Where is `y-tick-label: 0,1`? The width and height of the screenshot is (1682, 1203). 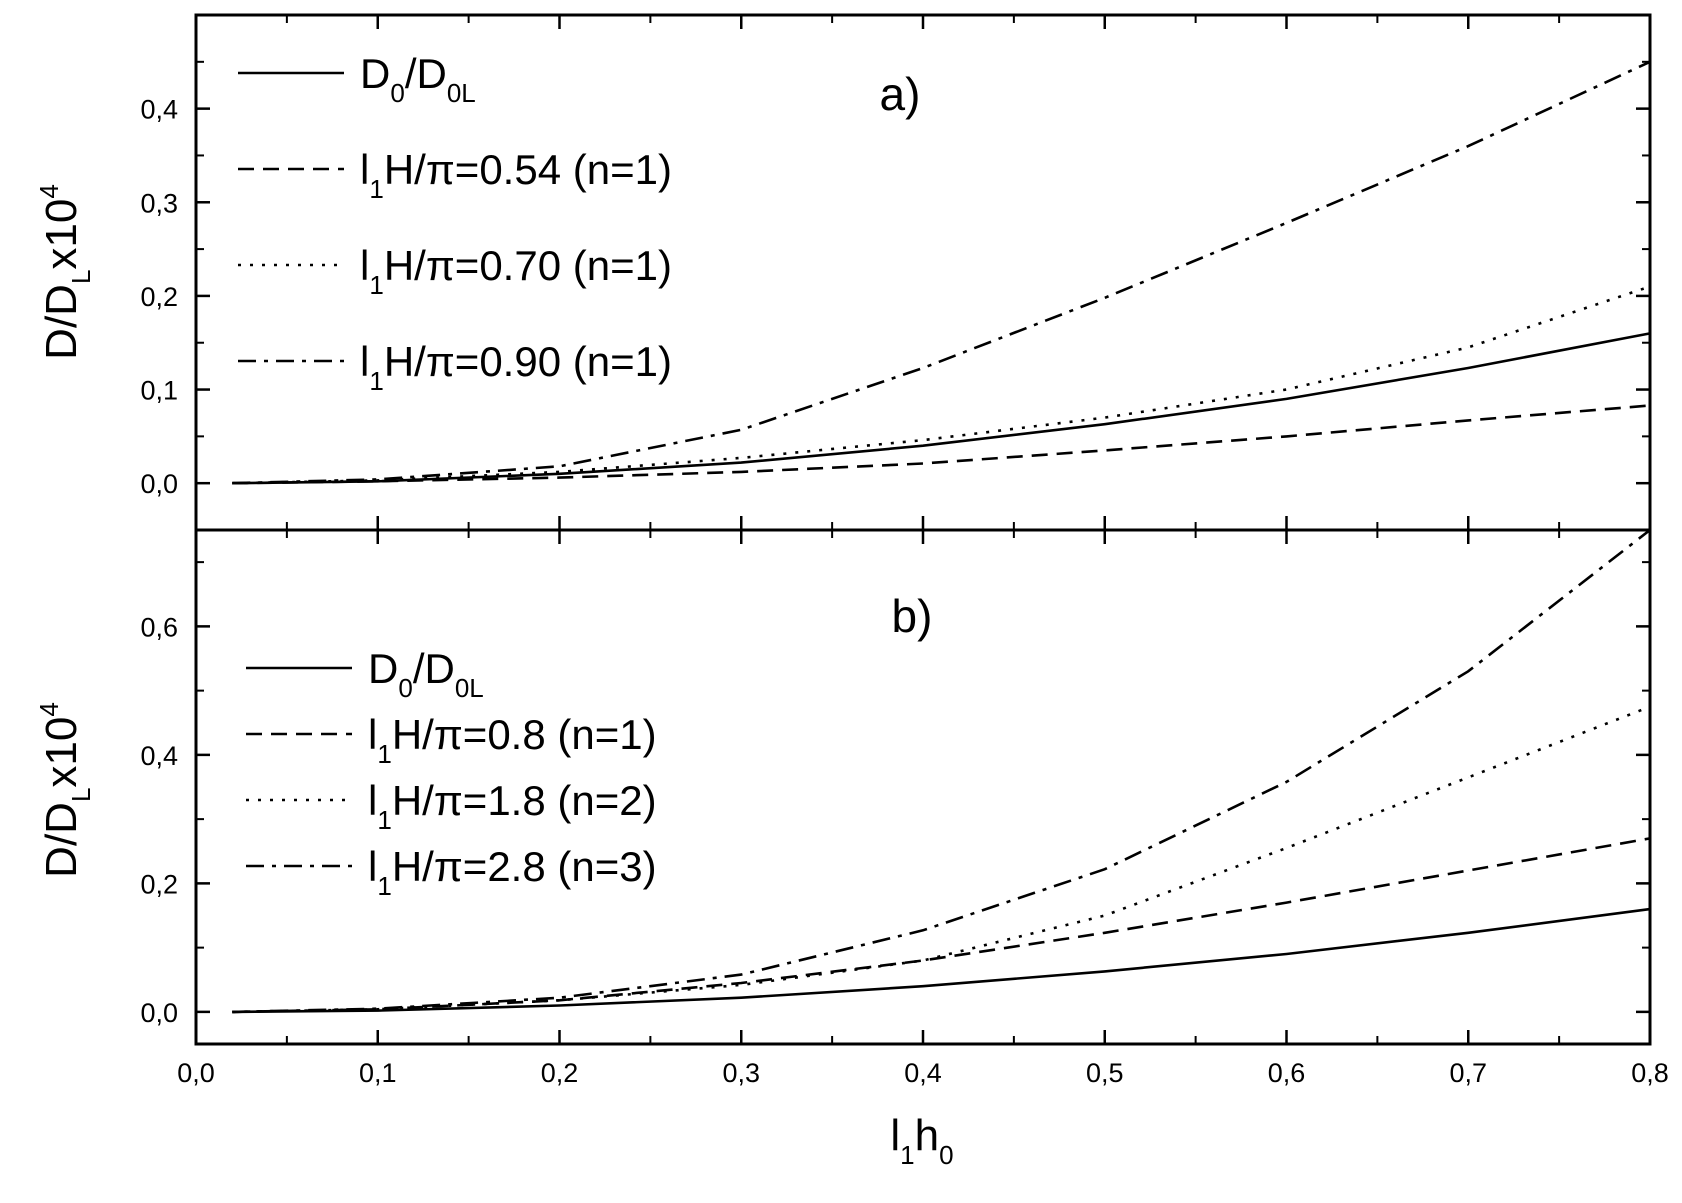 y-tick-label: 0,1 is located at coordinates (159, 391).